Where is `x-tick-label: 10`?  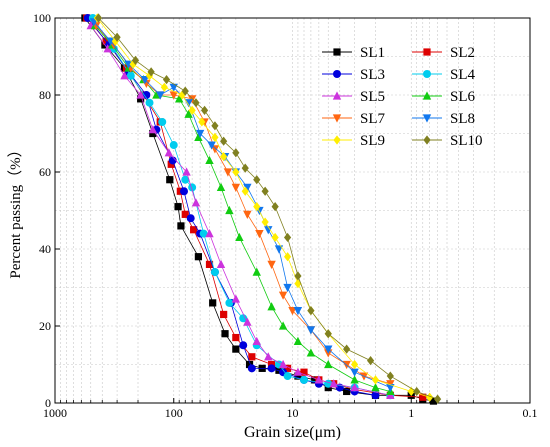
x-tick-label: 10 is located at coordinates (293, 413).